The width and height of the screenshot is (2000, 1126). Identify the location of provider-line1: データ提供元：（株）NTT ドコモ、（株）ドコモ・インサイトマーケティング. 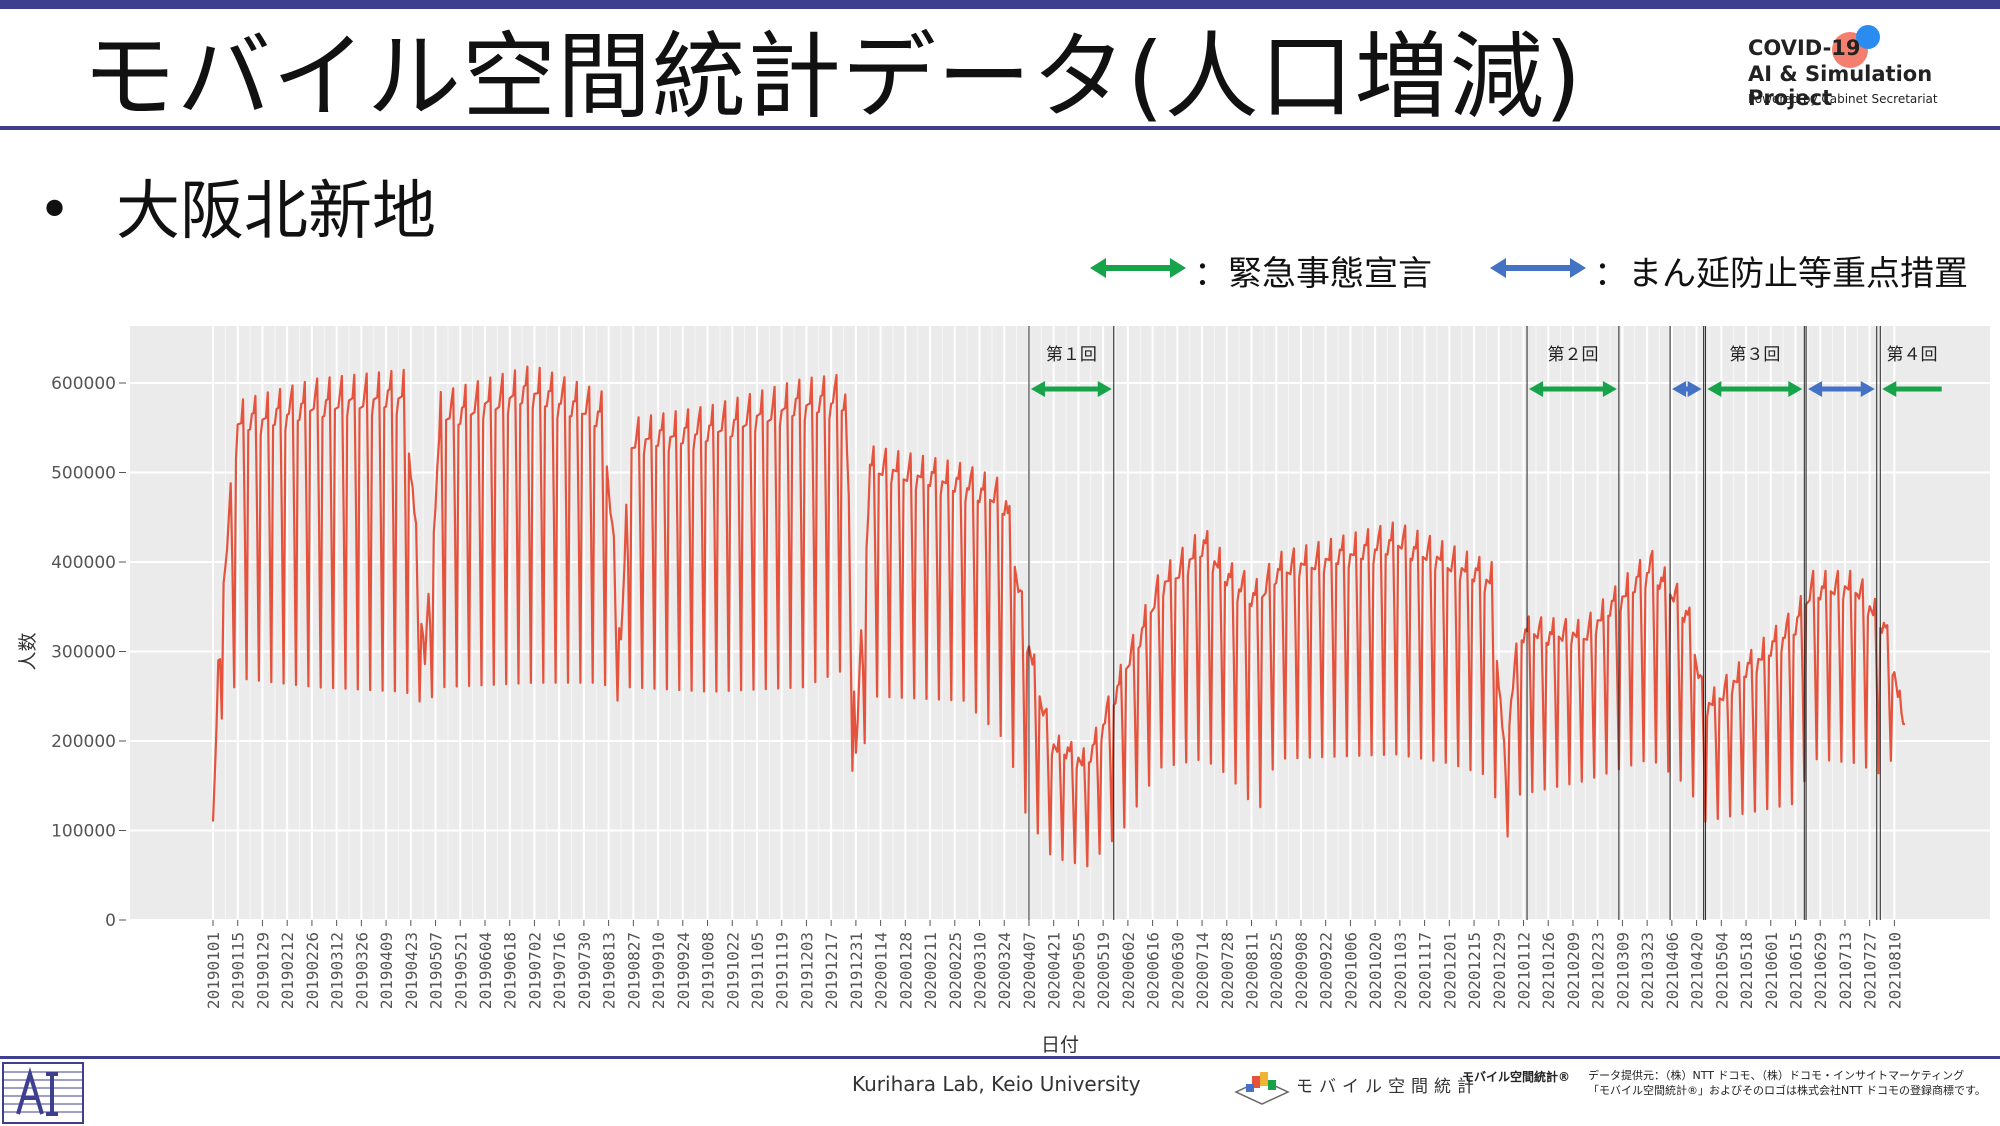
(1776, 1075).